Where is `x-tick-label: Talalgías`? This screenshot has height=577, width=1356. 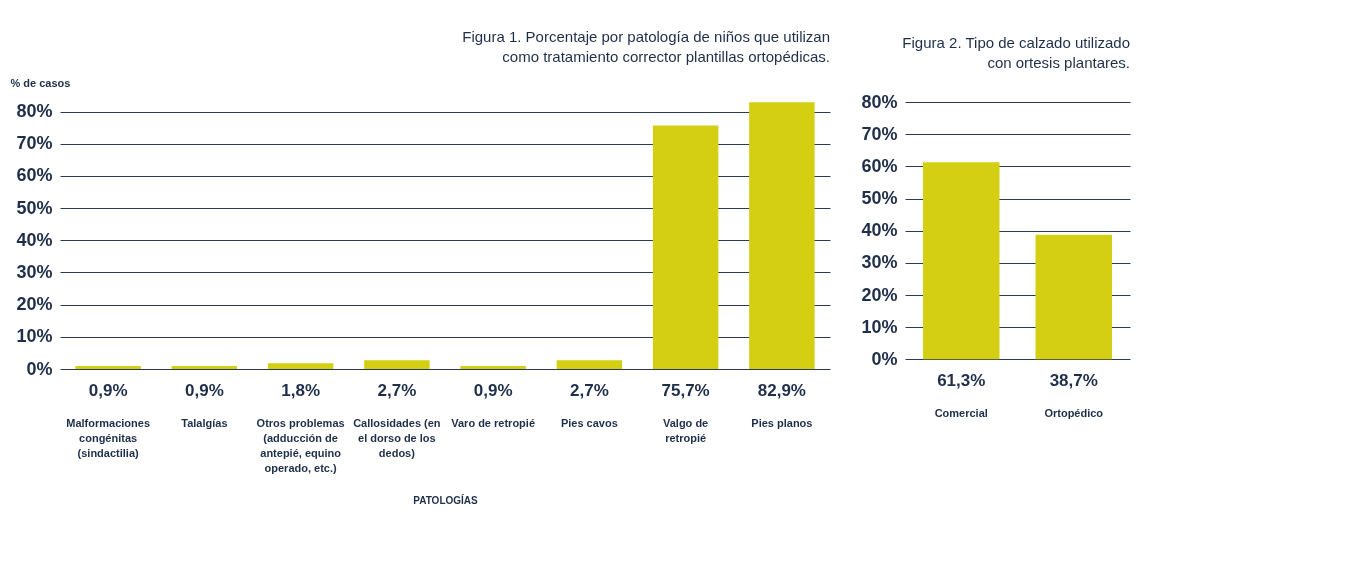
x-tick-label: Talalgías is located at coordinates (204, 422).